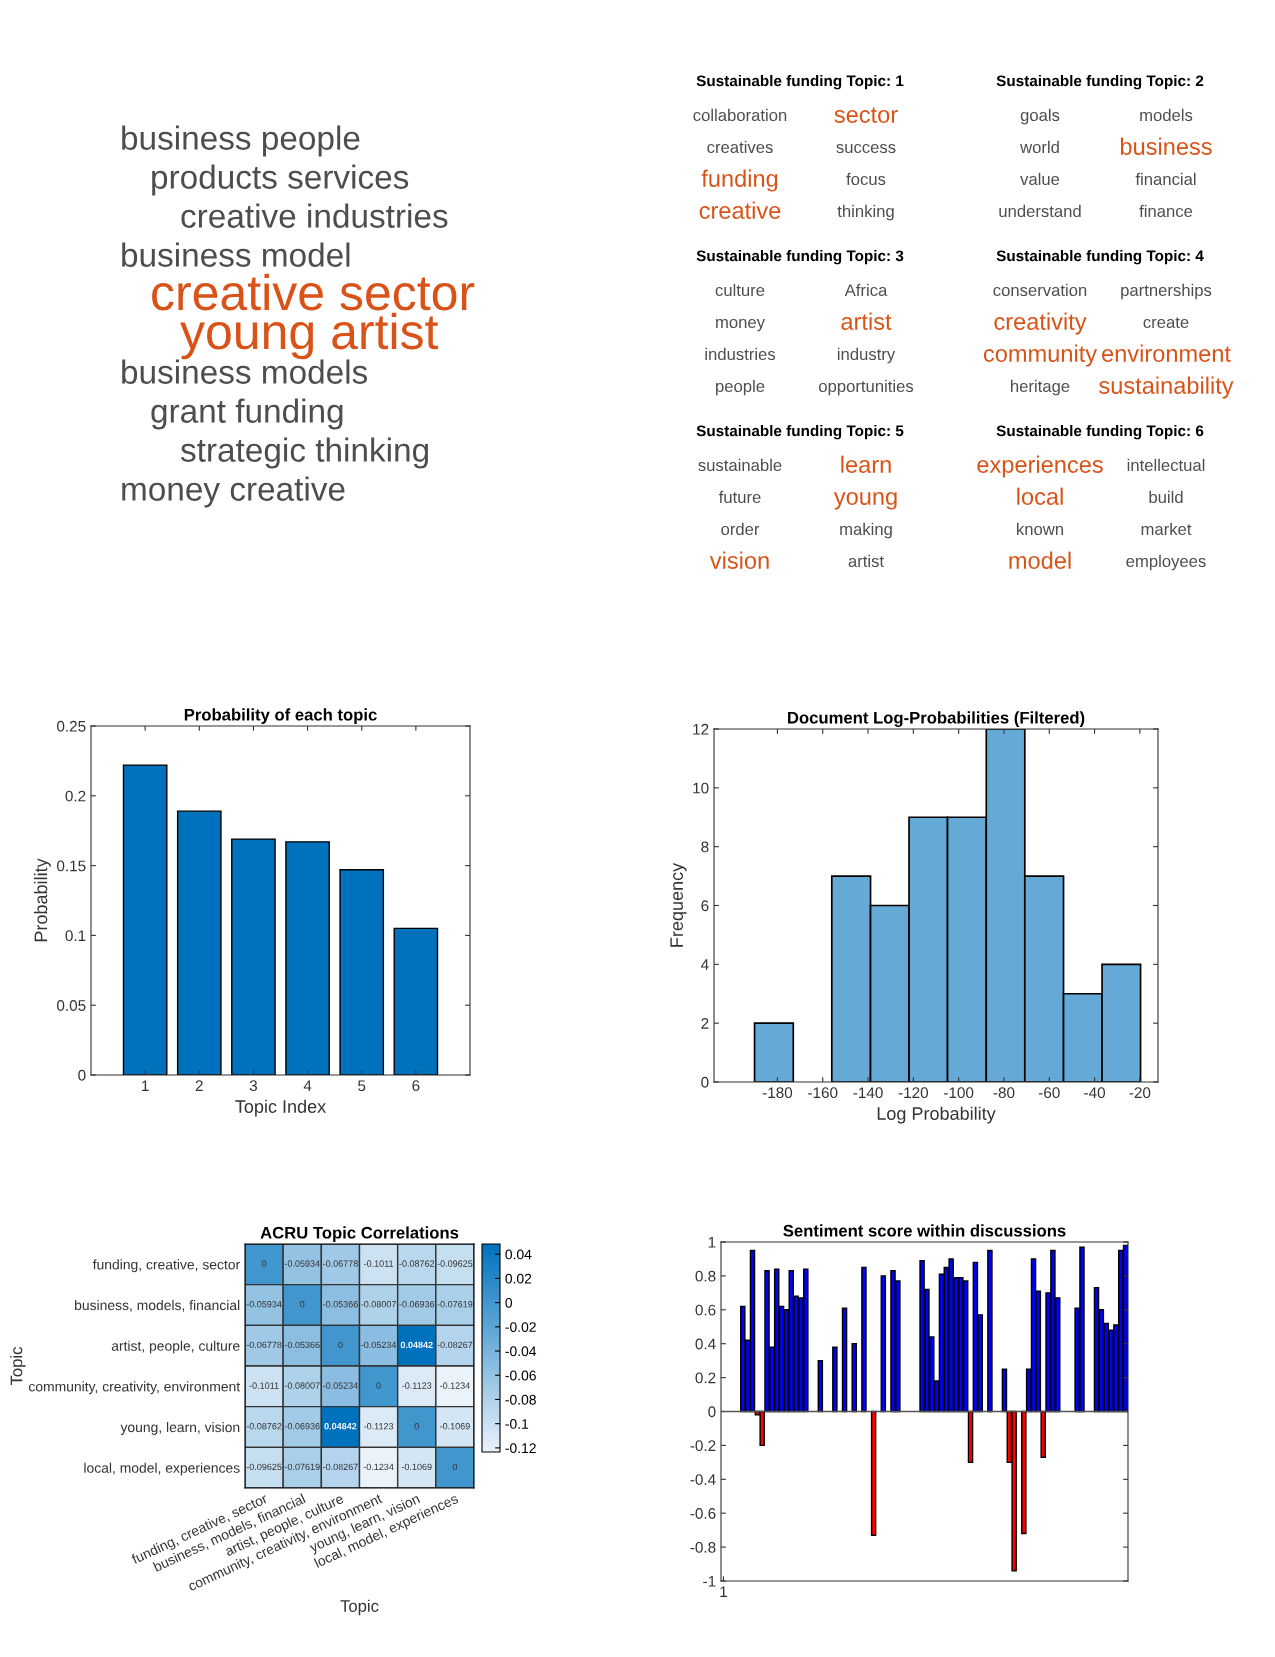 This screenshot has height=1657, width=1275. I want to click on category-label: Africa, so click(866, 290).